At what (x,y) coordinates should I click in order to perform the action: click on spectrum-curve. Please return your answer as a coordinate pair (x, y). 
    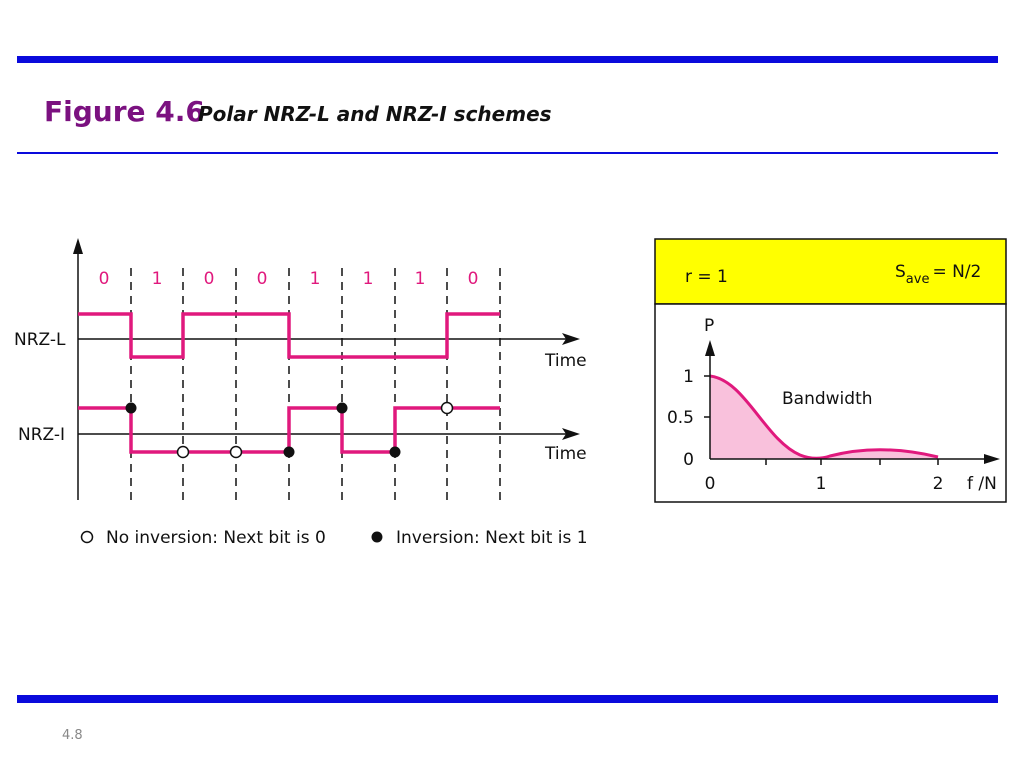
    Looking at the image, I should click on (824, 417).